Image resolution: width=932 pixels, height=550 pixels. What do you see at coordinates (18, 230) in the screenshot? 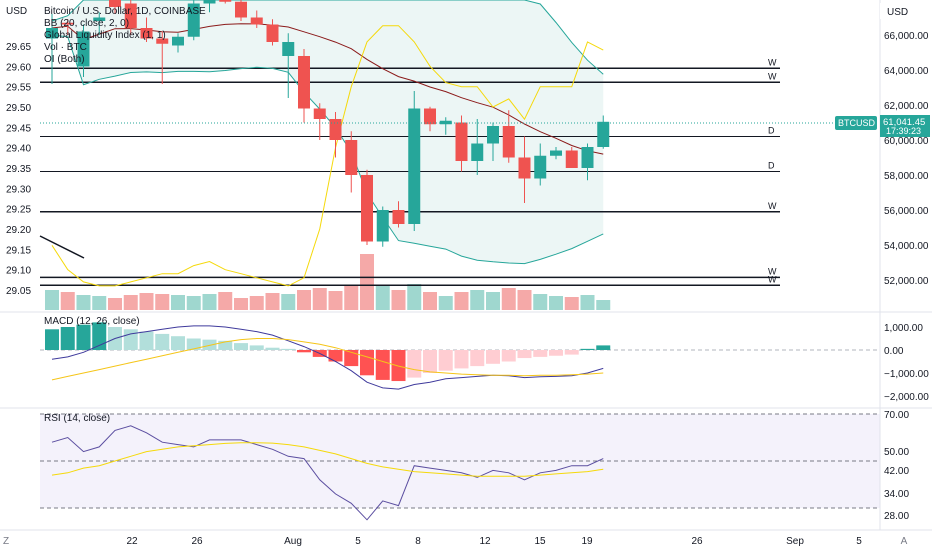
I see `left-tick-label: 29.20` at bounding box center [18, 230].